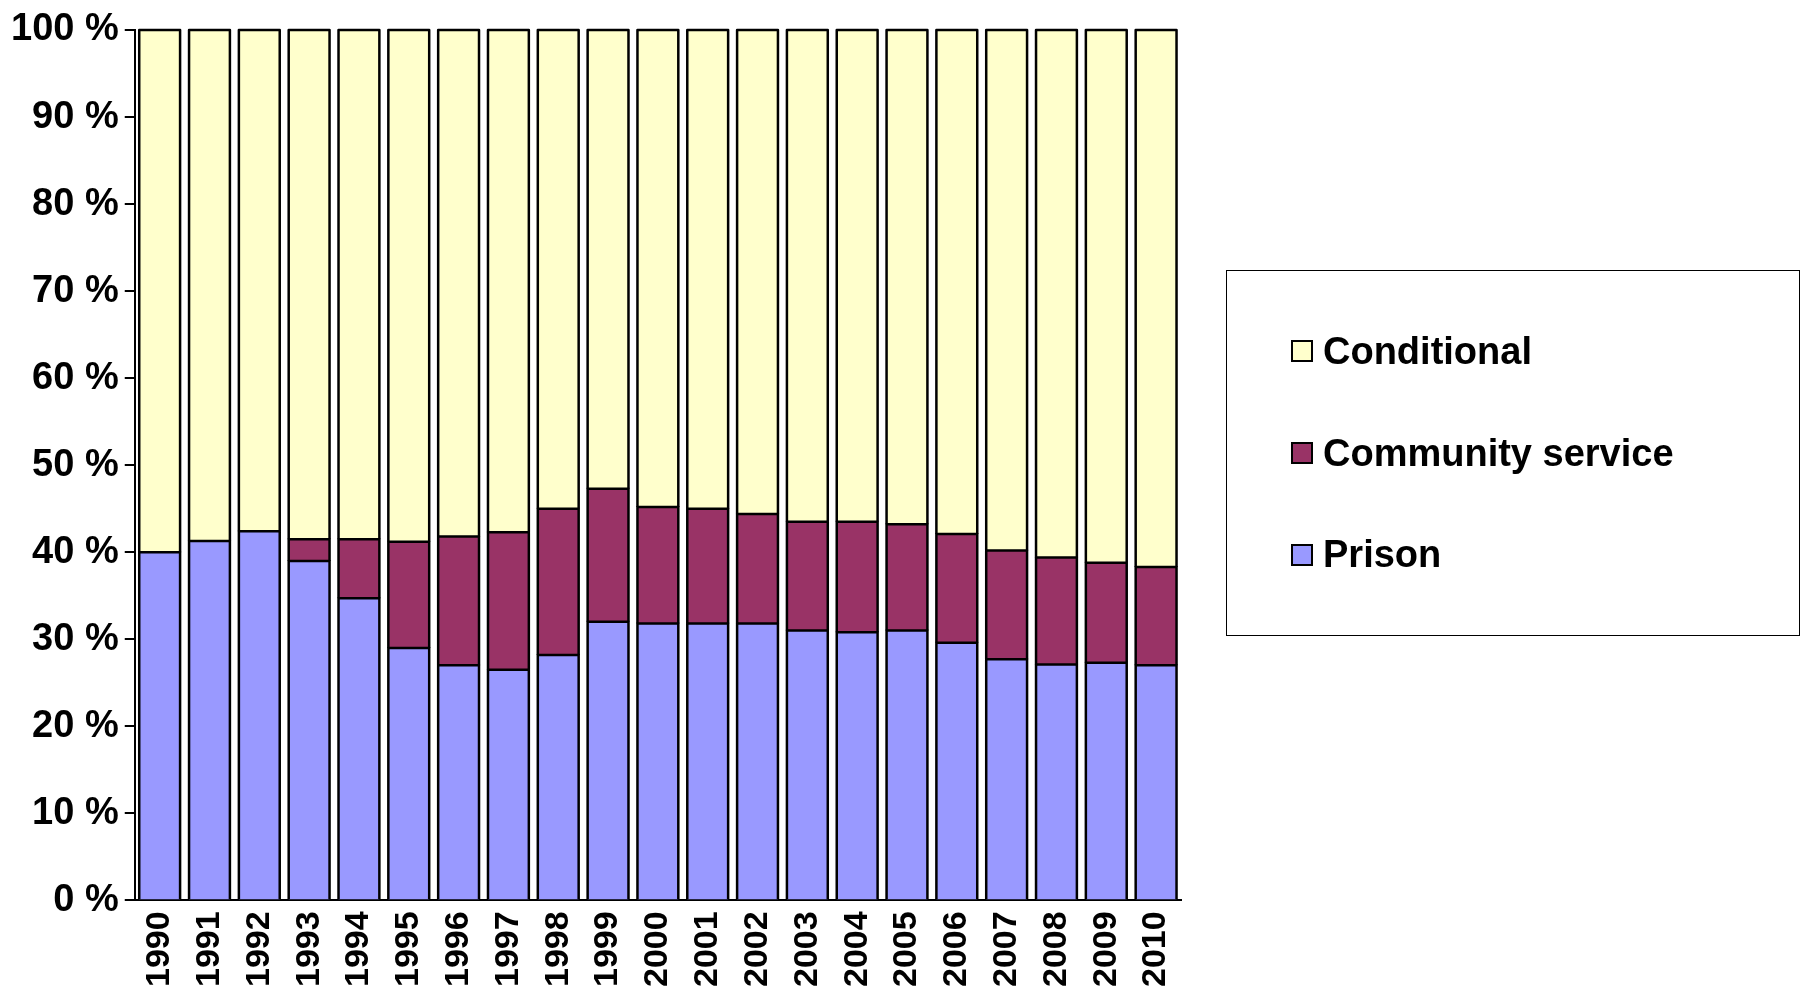 This screenshot has width=1806, height=995. Describe the element at coordinates (754, 949) in the screenshot. I see `x-tick-label: 2002` at that location.